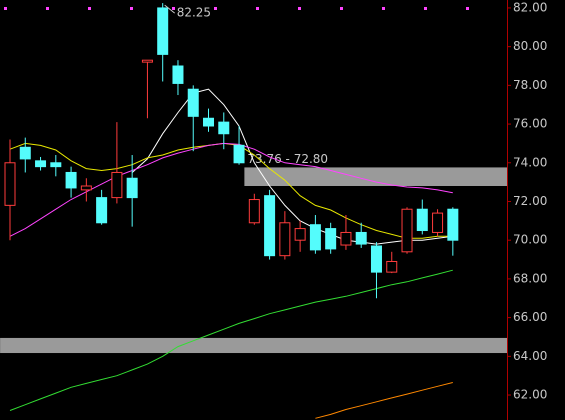 This screenshot has height=420, width=565. I want to click on y-tick-label: 76.00, so click(530, 124).